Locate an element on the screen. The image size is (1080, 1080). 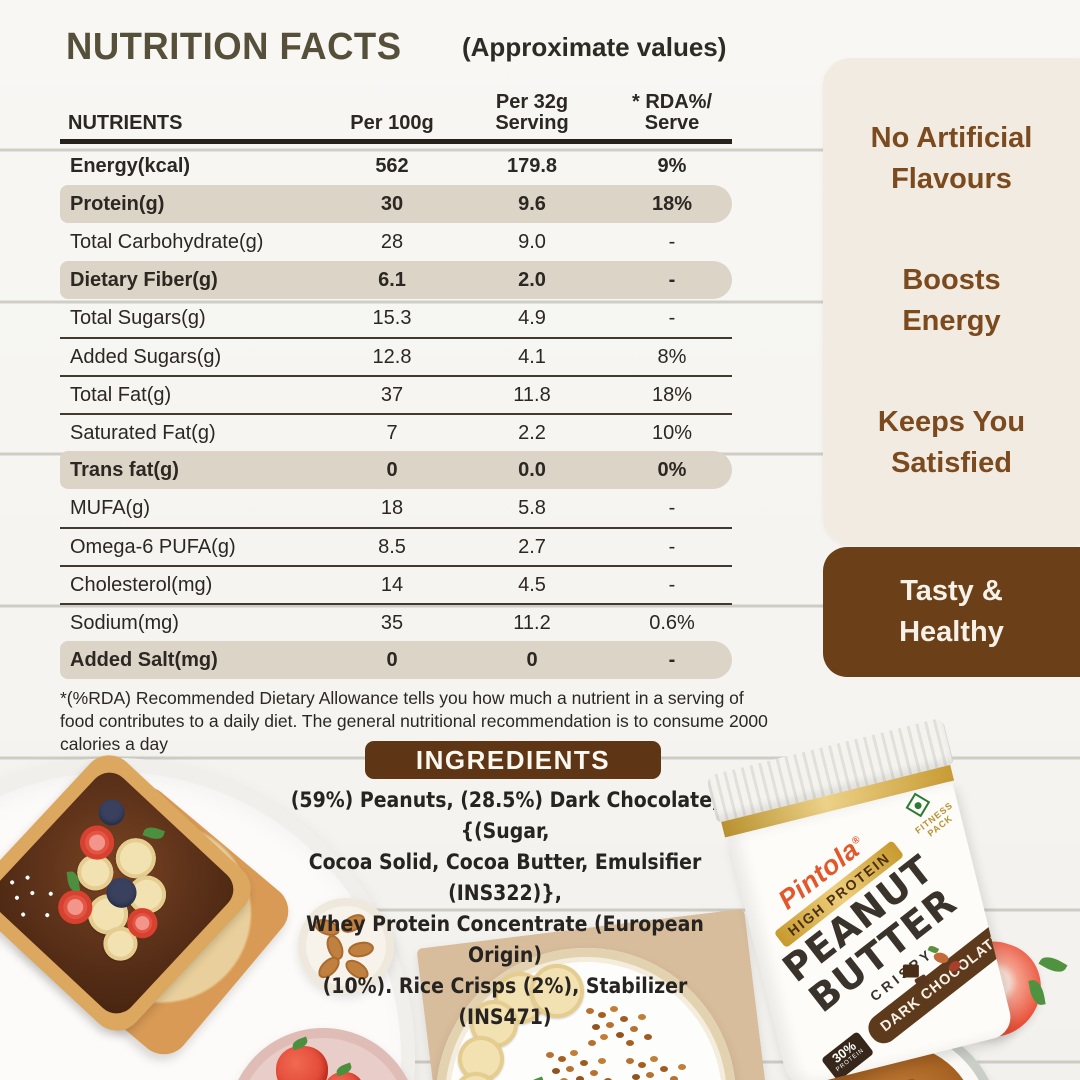
nutrition-row: Cholesterol(mg) 14 4.5 - is located at coordinates (396, 584).